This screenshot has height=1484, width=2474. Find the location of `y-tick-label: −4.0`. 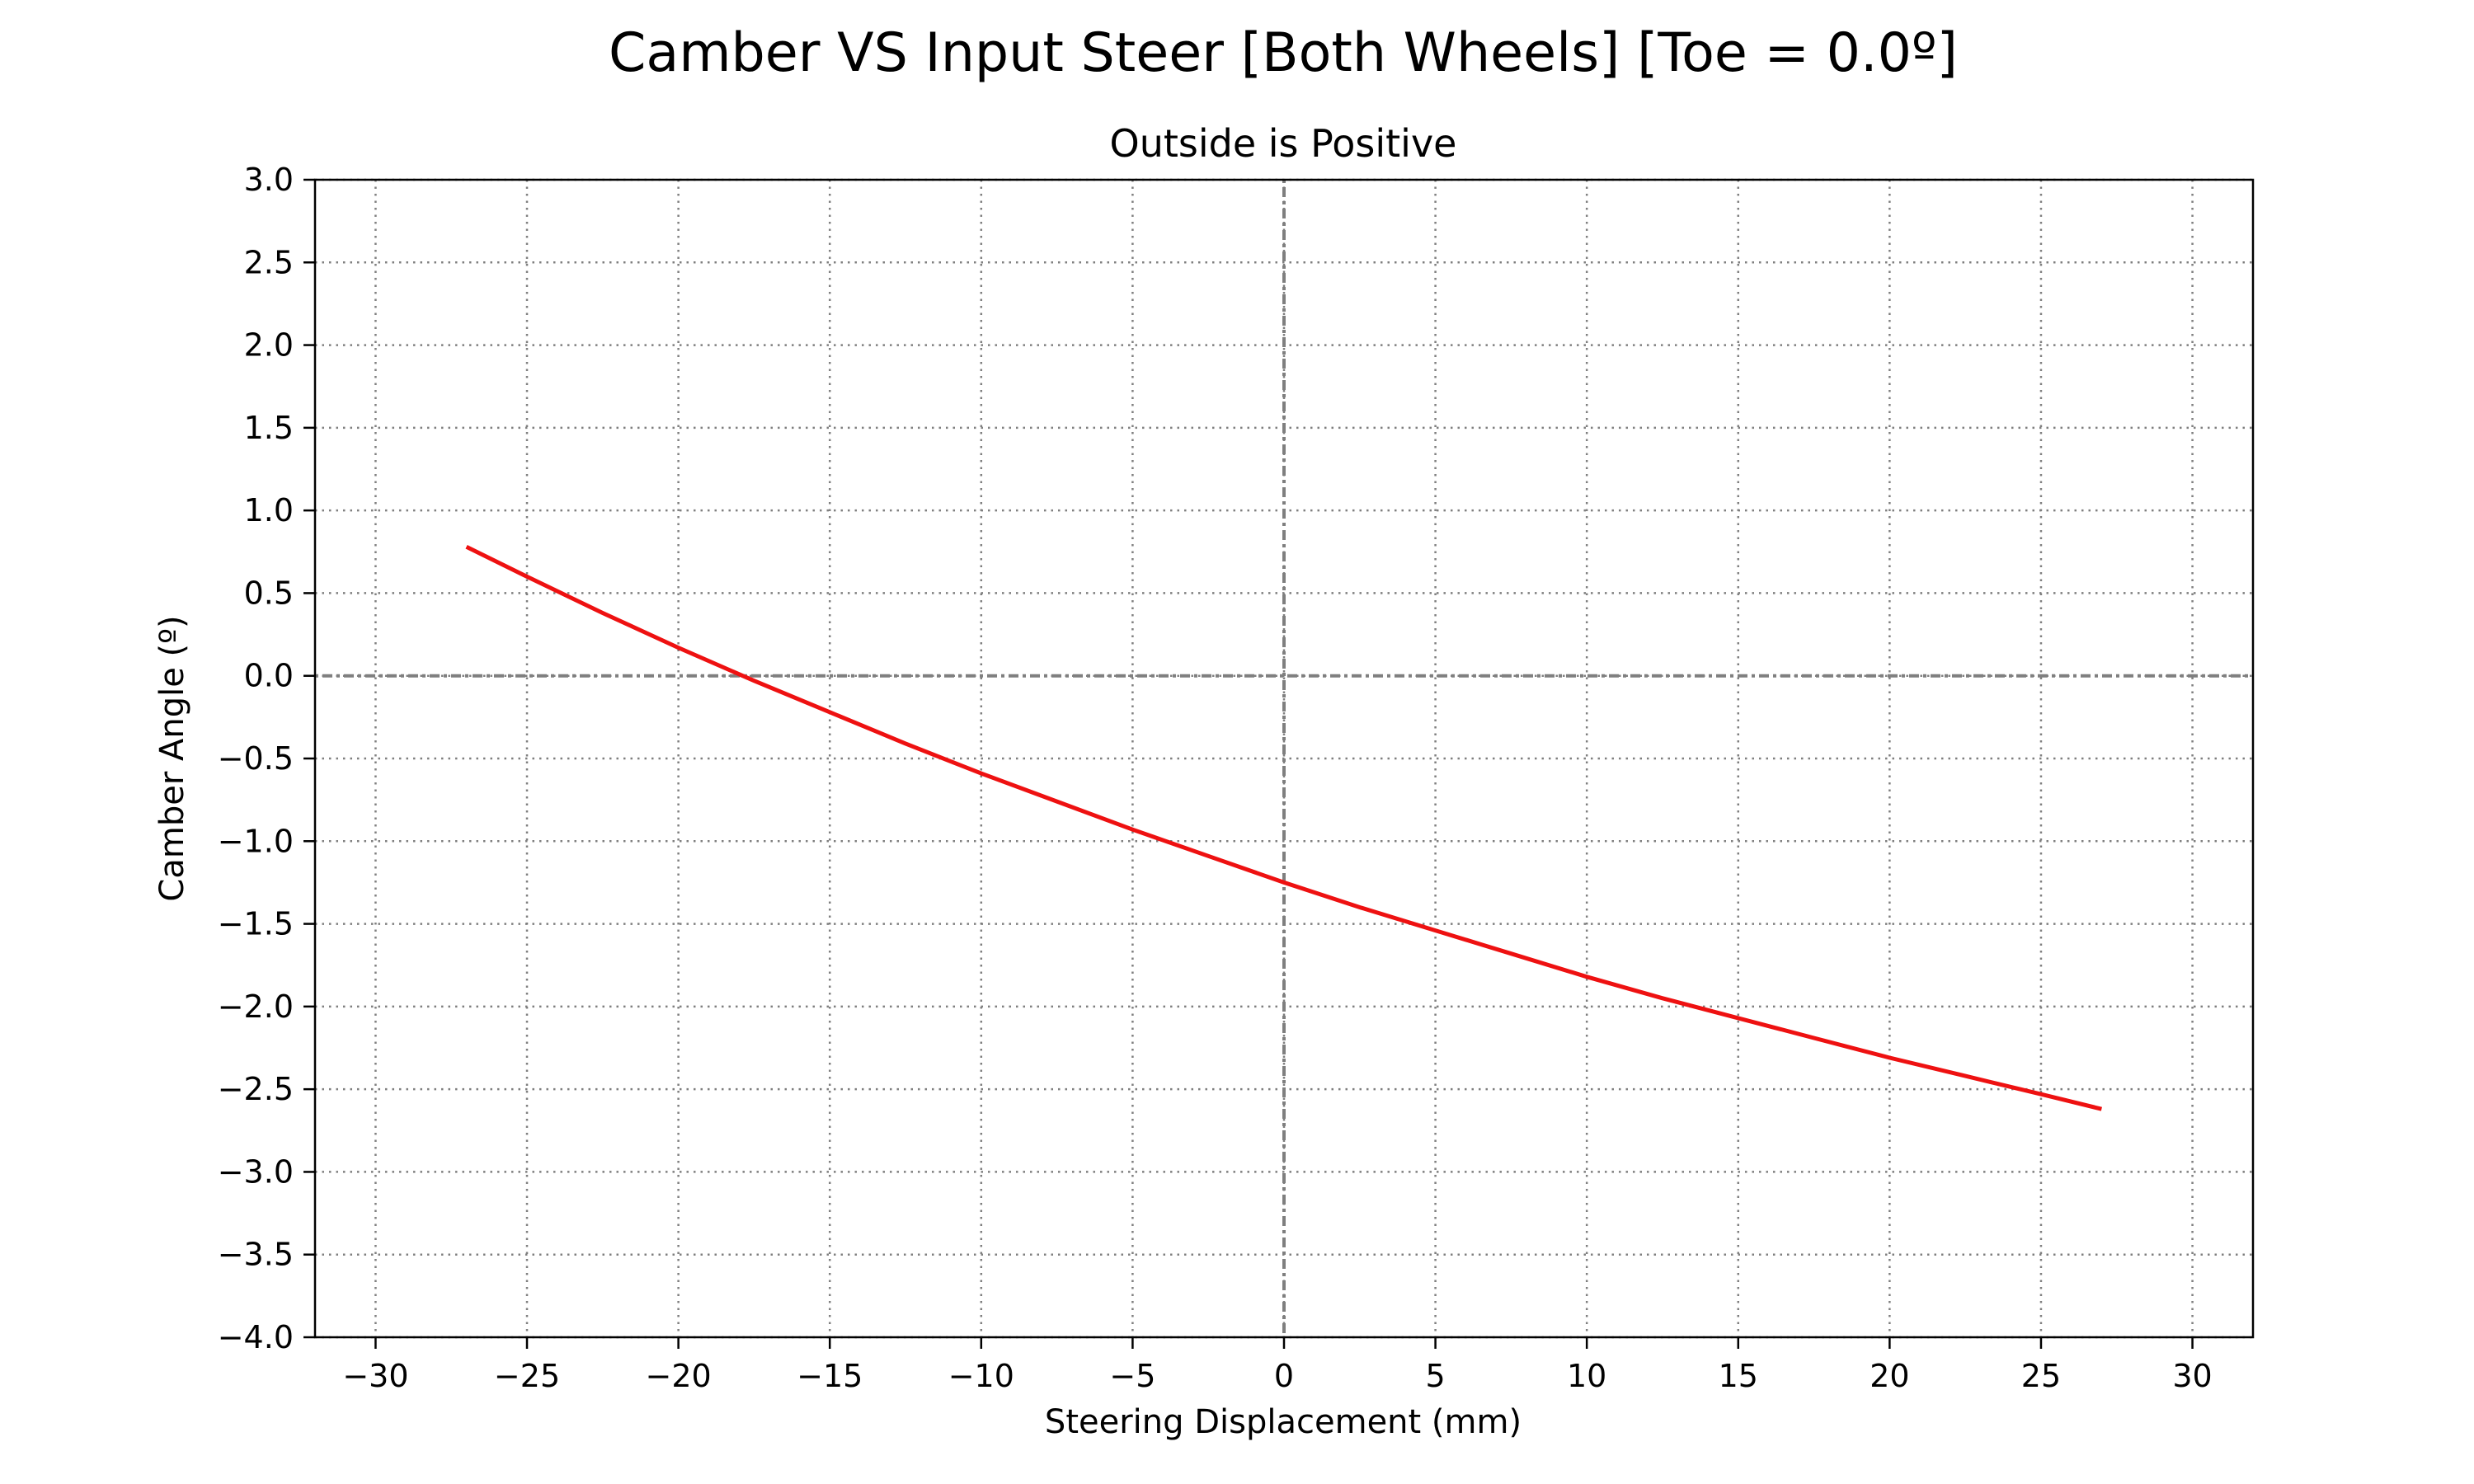

y-tick-label: −4.0 is located at coordinates (256, 1337).